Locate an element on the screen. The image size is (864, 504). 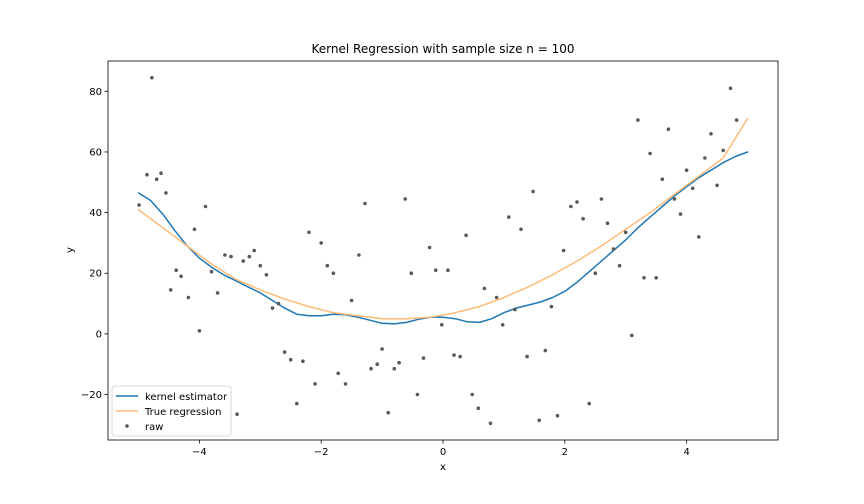
y-axis-label: y is located at coordinates (70, 250).